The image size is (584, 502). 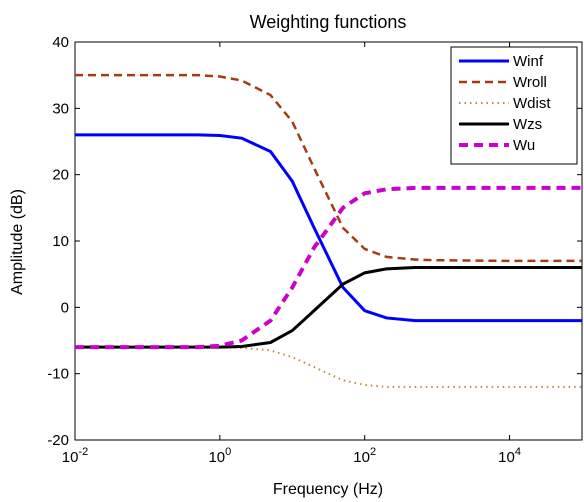 I want to click on x-tick-label: 10⁻², so click(x=75, y=456).